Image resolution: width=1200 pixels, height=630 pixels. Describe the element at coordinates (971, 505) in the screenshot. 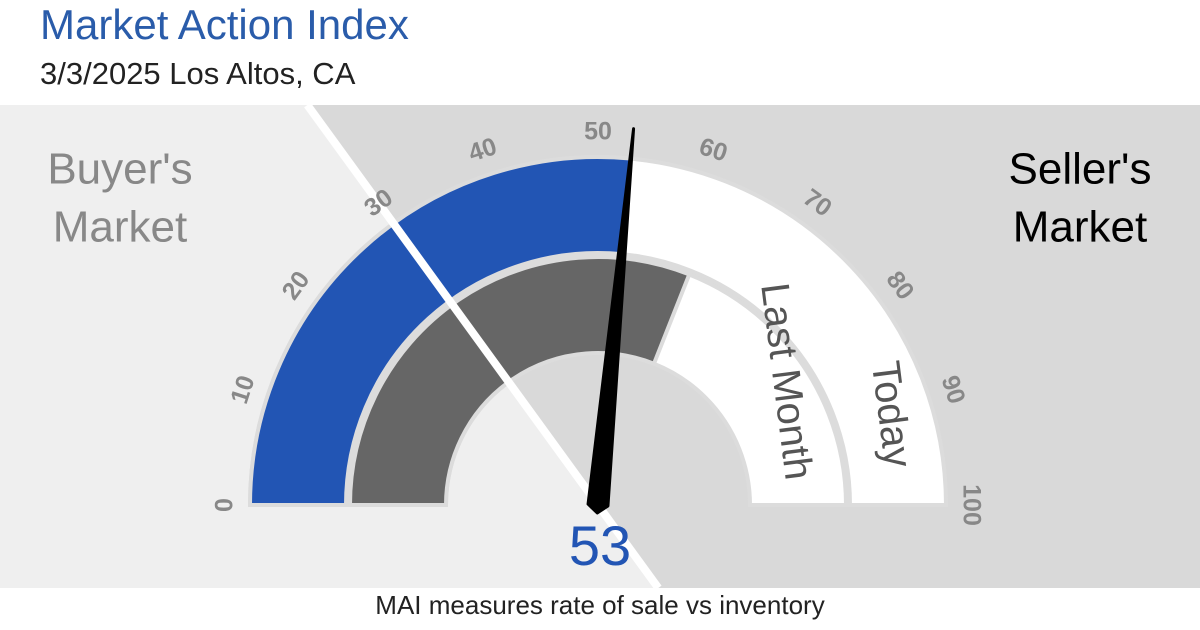

I see `tick-label: 100` at that location.